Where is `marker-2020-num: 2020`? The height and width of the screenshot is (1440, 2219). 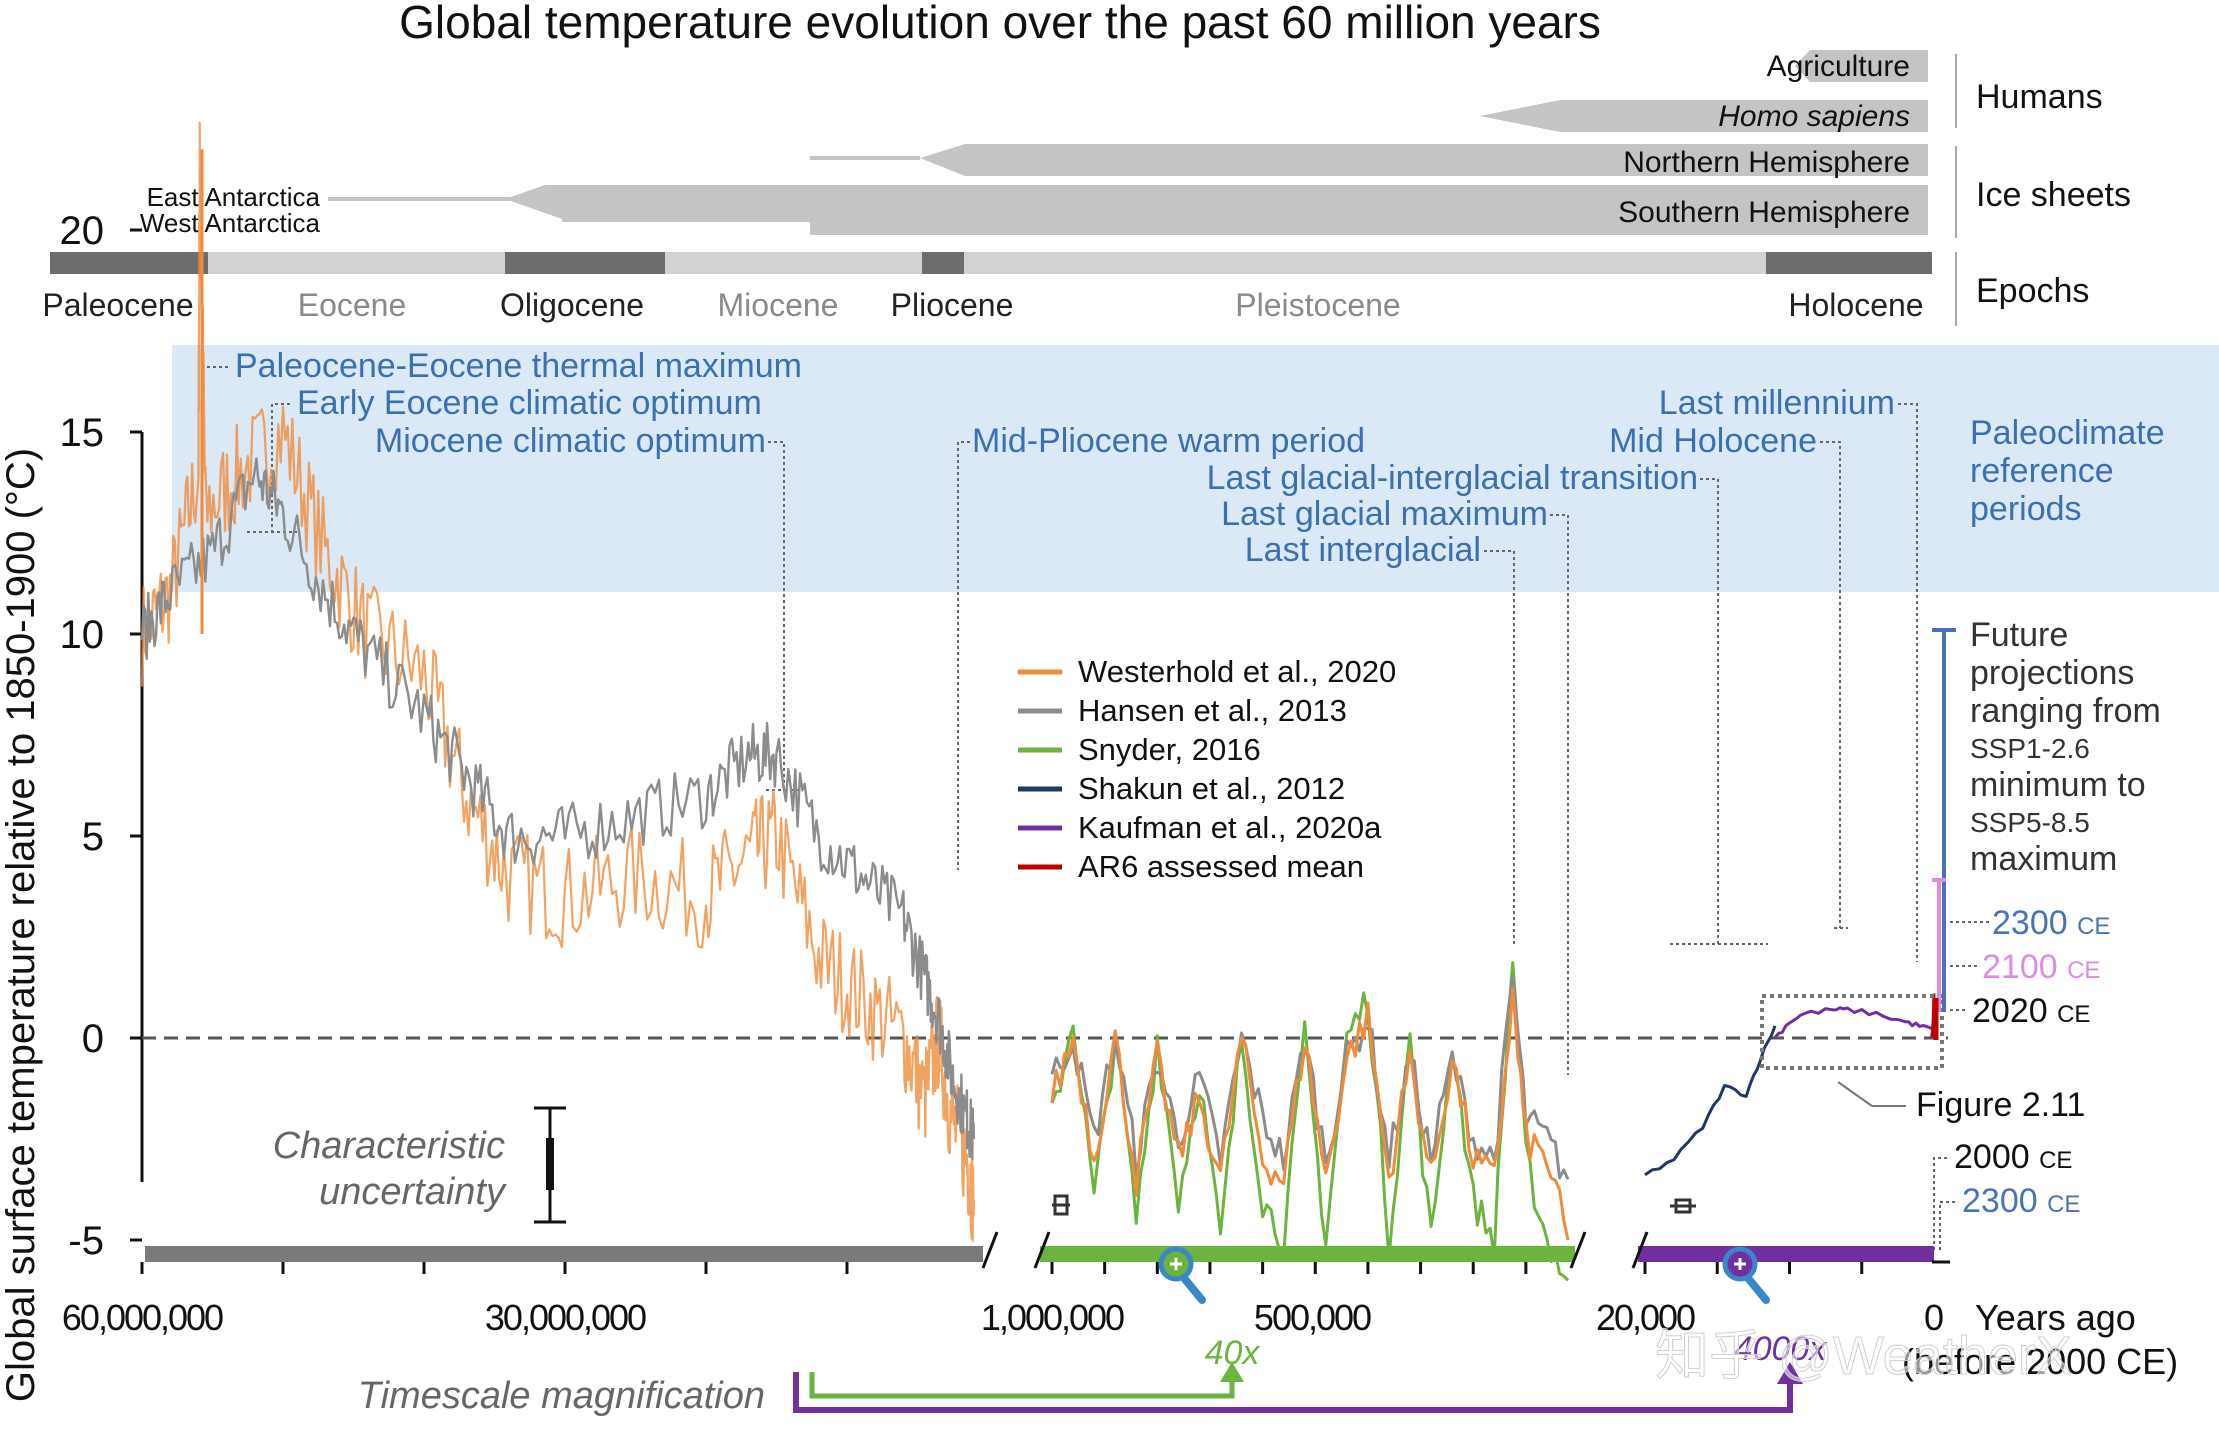 marker-2020-num: 2020 is located at coordinates (2010, 1011).